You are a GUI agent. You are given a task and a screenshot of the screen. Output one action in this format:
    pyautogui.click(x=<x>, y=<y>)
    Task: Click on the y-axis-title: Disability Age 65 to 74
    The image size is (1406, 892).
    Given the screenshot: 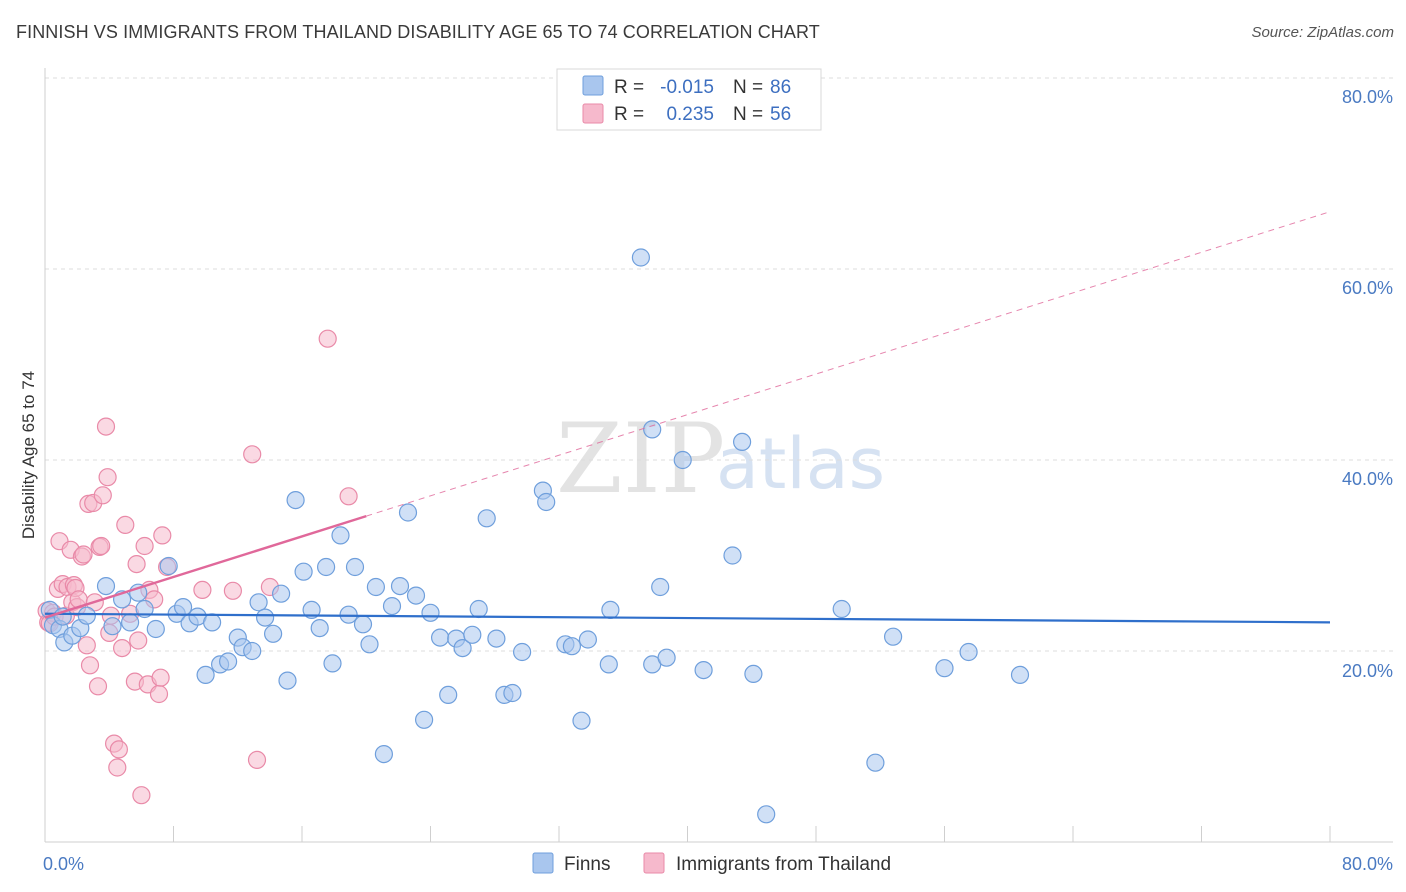 What is the action you would take?
    pyautogui.click(x=28, y=455)
    